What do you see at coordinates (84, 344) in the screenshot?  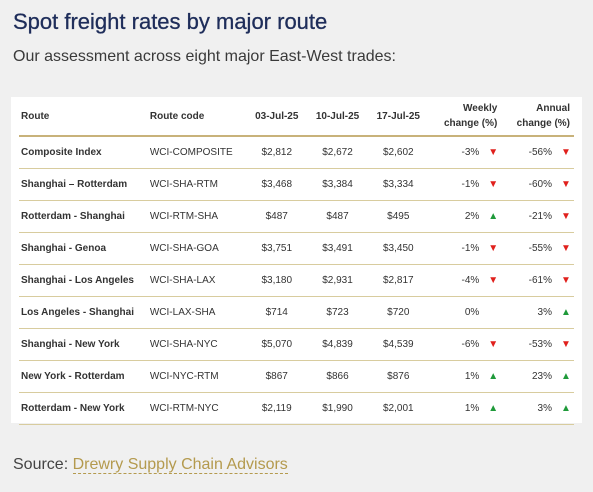 I see `cell-route: Shanghai - New York` at bounding box center [84, 344].